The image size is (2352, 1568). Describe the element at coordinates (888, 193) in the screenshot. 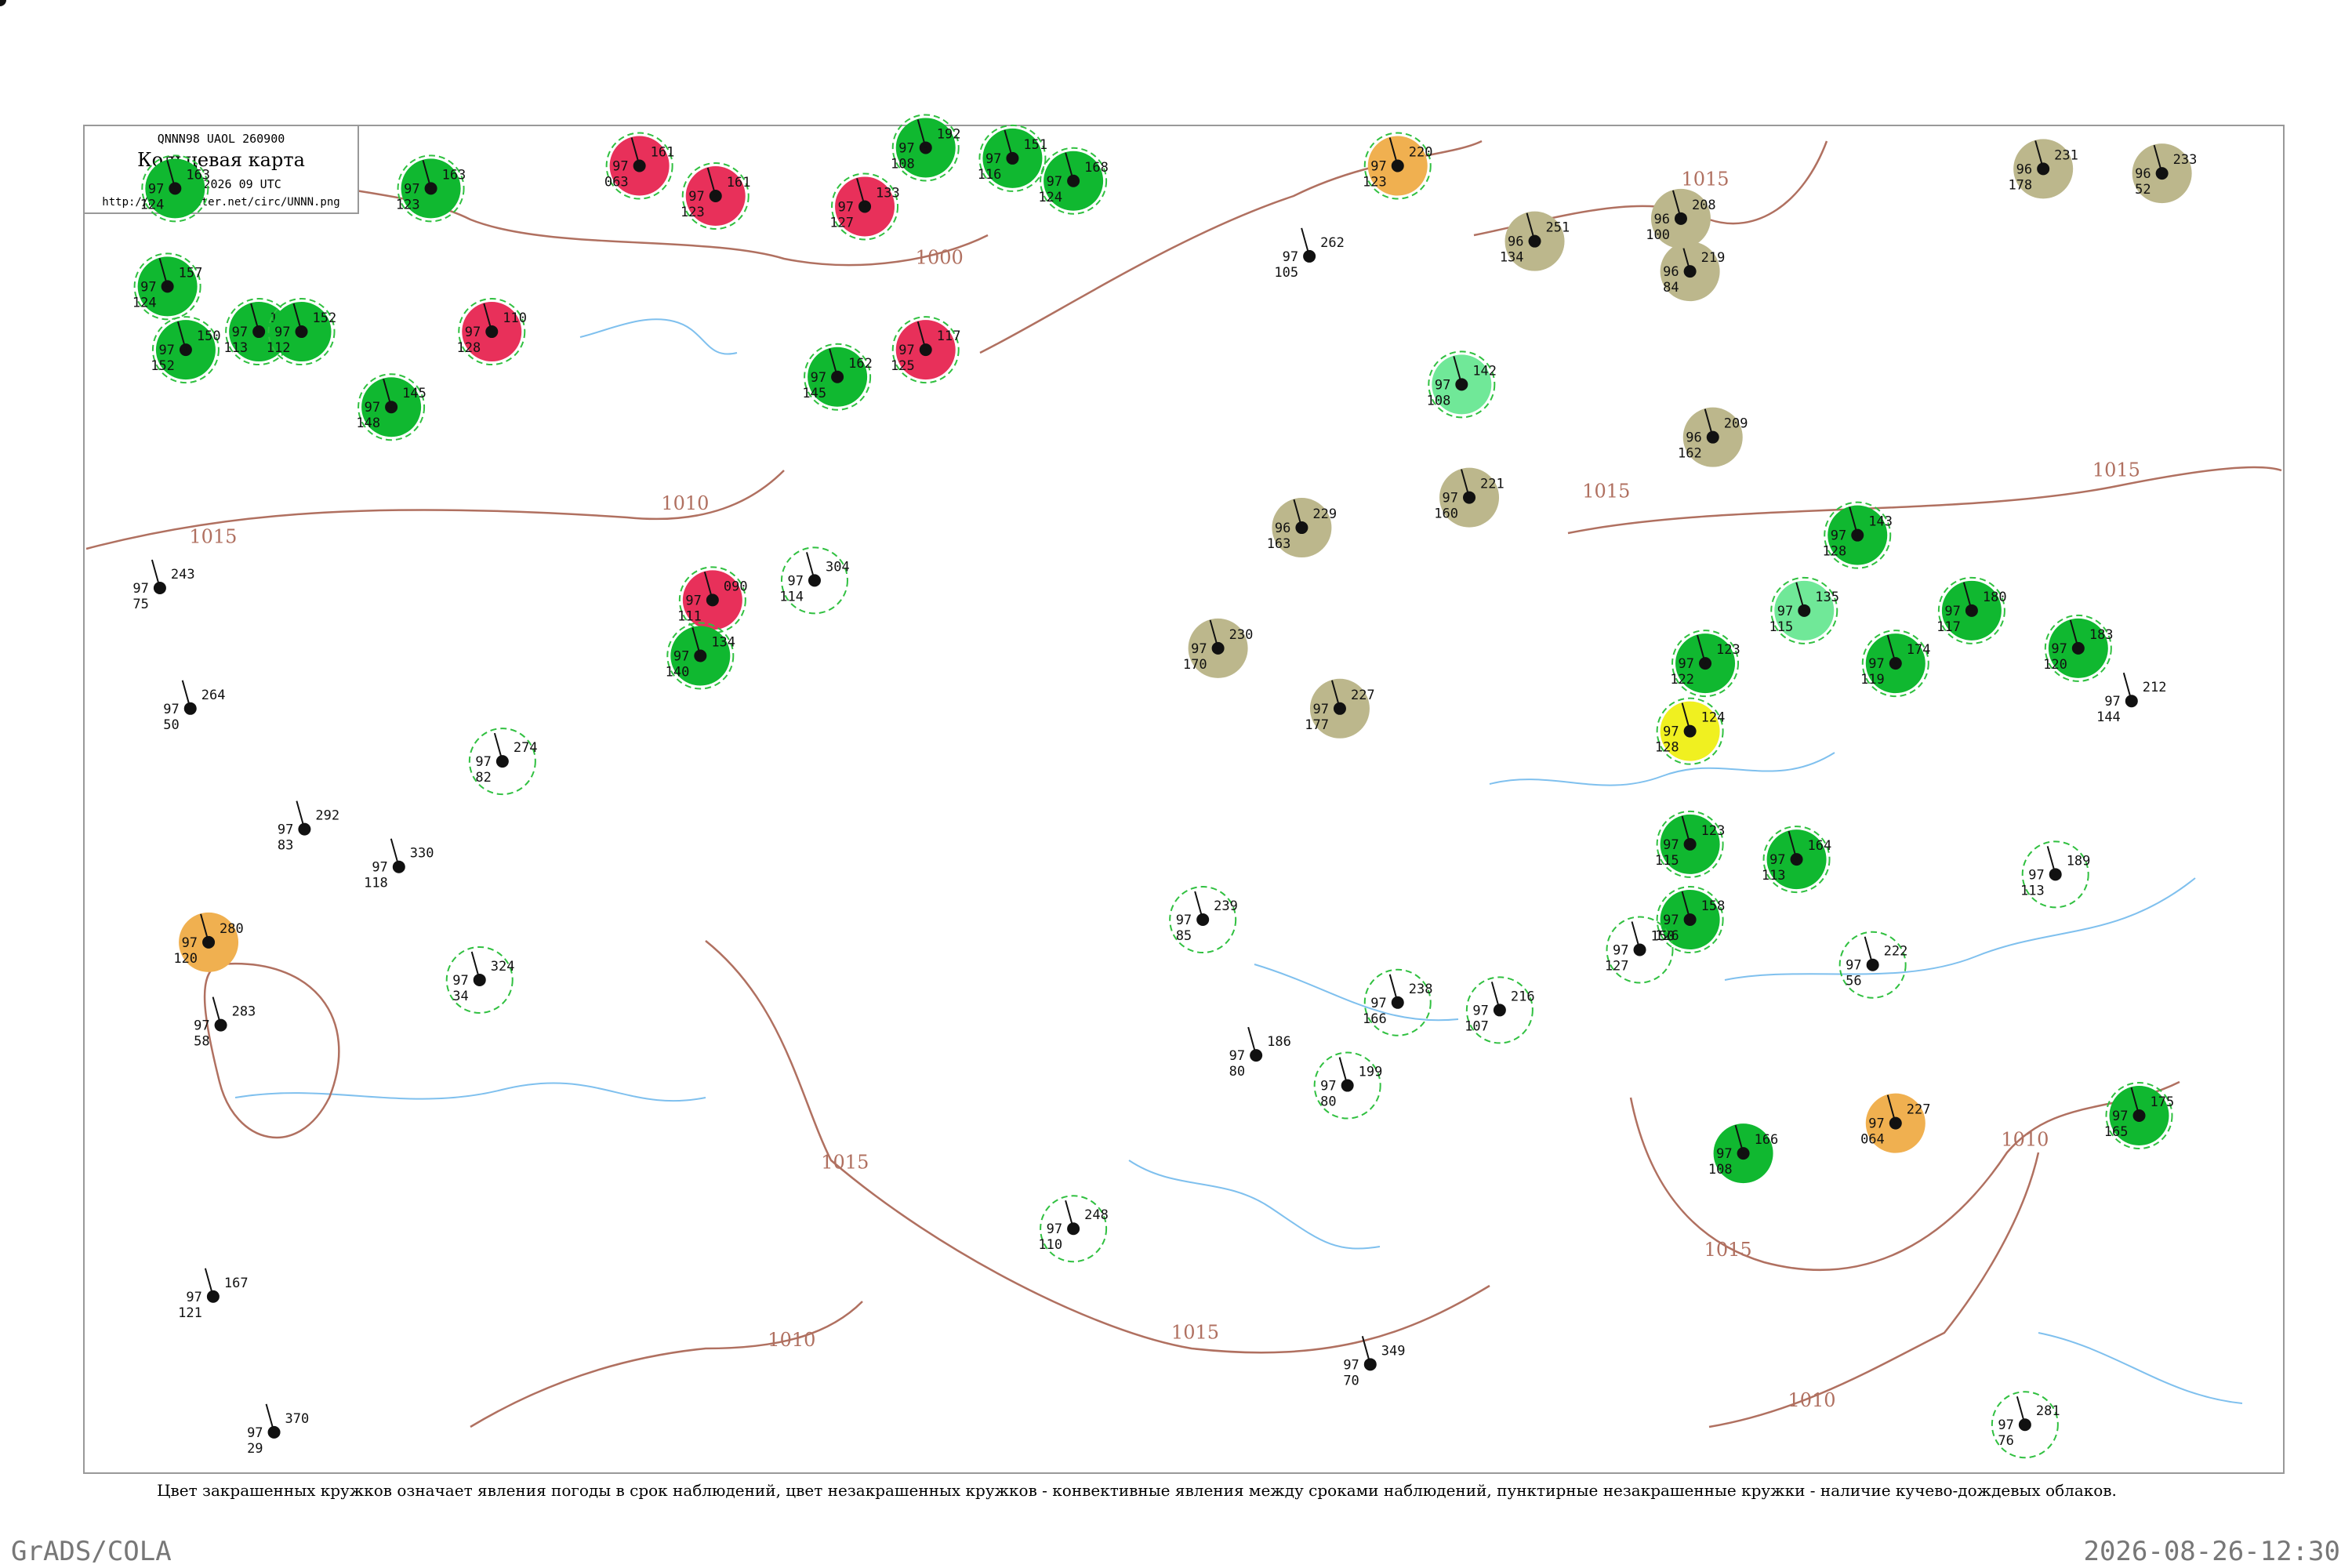

I see `station-pressure: 133` at that location.